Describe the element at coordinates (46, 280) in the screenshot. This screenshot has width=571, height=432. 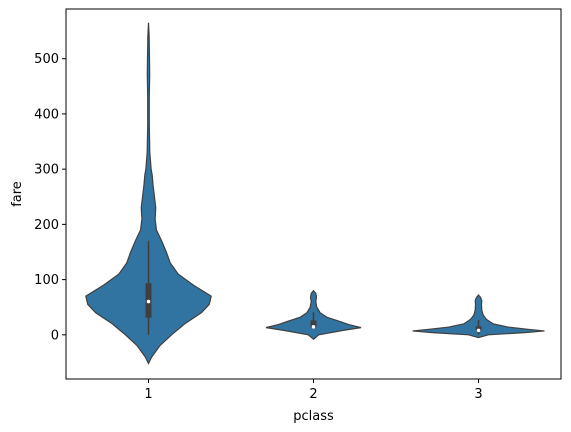
I see `y-tick-label-100: 100` at that location.